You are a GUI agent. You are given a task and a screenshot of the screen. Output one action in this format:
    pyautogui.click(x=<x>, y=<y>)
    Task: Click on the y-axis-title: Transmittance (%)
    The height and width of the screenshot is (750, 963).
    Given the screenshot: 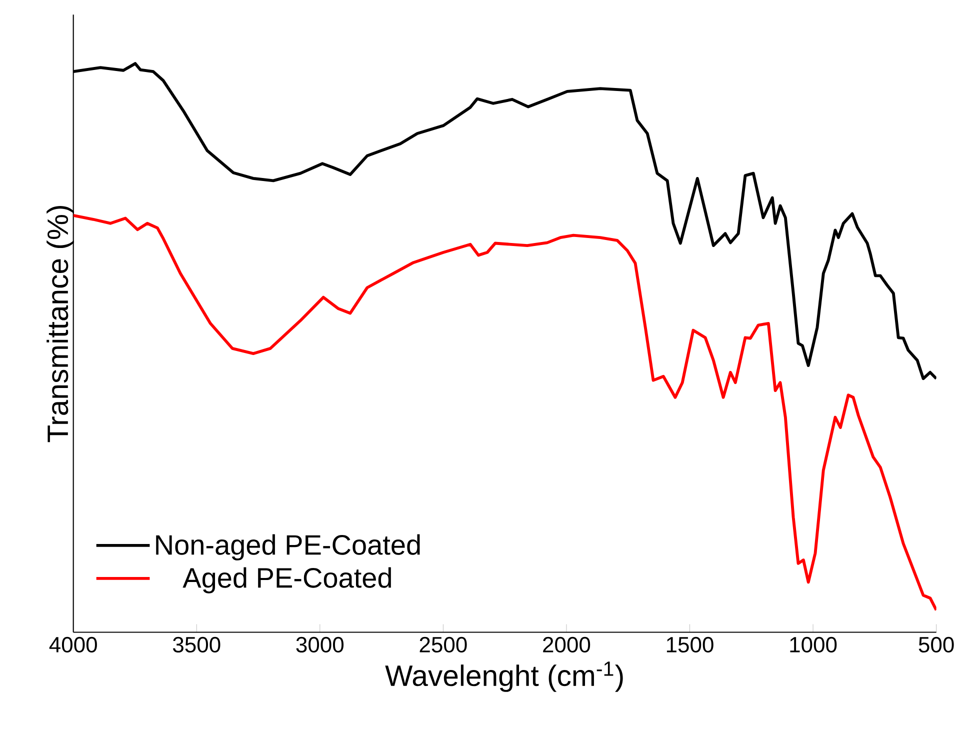 What is the action you would take?
    pyautogui.click(x=60, y=324)
    